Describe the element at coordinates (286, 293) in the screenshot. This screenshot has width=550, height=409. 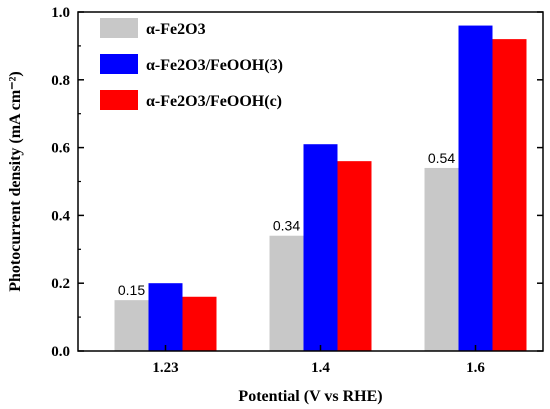
I see `bar-1-1.4` at that location.